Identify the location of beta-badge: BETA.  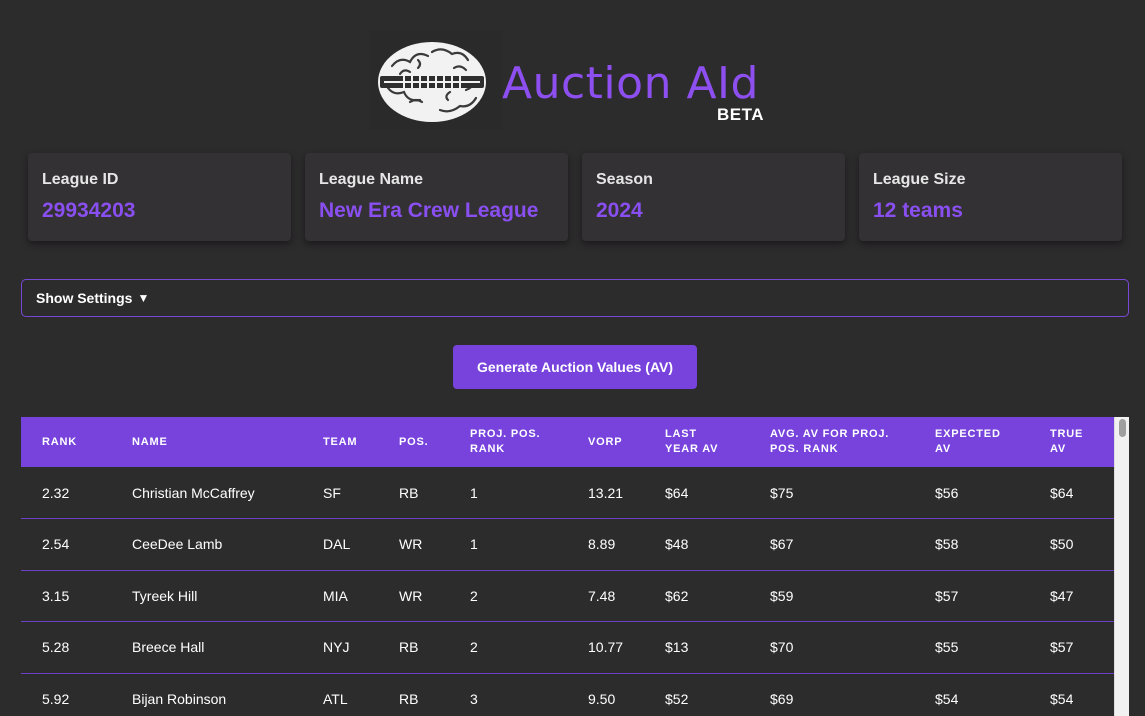
(741, 114).